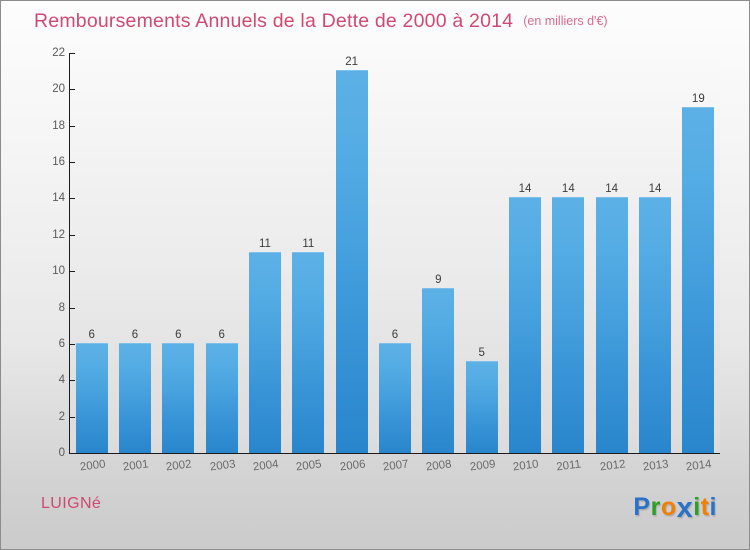 The width and height of the screenshot is (750, 550). What do you see at coordinates (481, 353) in the screenshot?
I see `bar-value-label: 5` at bounding box center [481, 353].